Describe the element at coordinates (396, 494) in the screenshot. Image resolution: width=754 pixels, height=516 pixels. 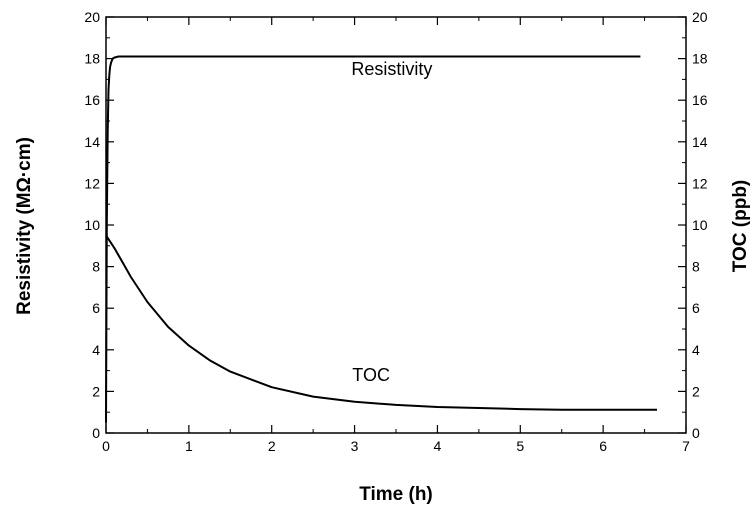
I see `x-axis-title: Time (h)` at that location.